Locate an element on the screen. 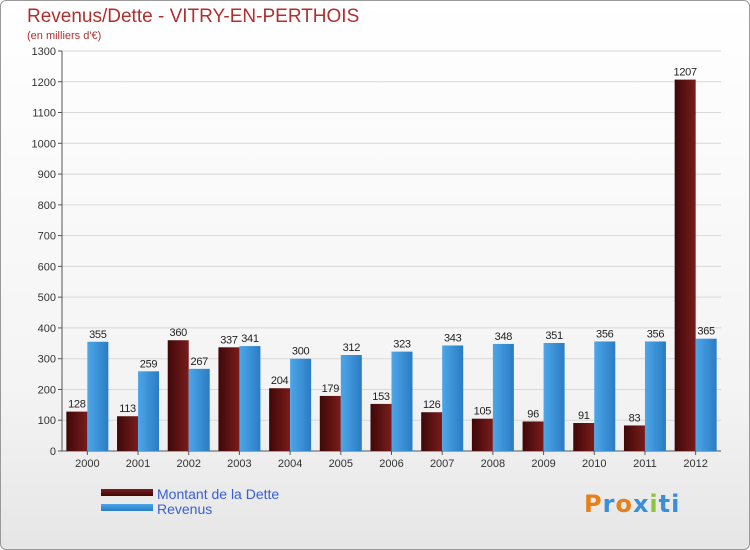 This screenshot has height=550, width=750. x-tick-label: 2009 is located at coordinates (543, 464).